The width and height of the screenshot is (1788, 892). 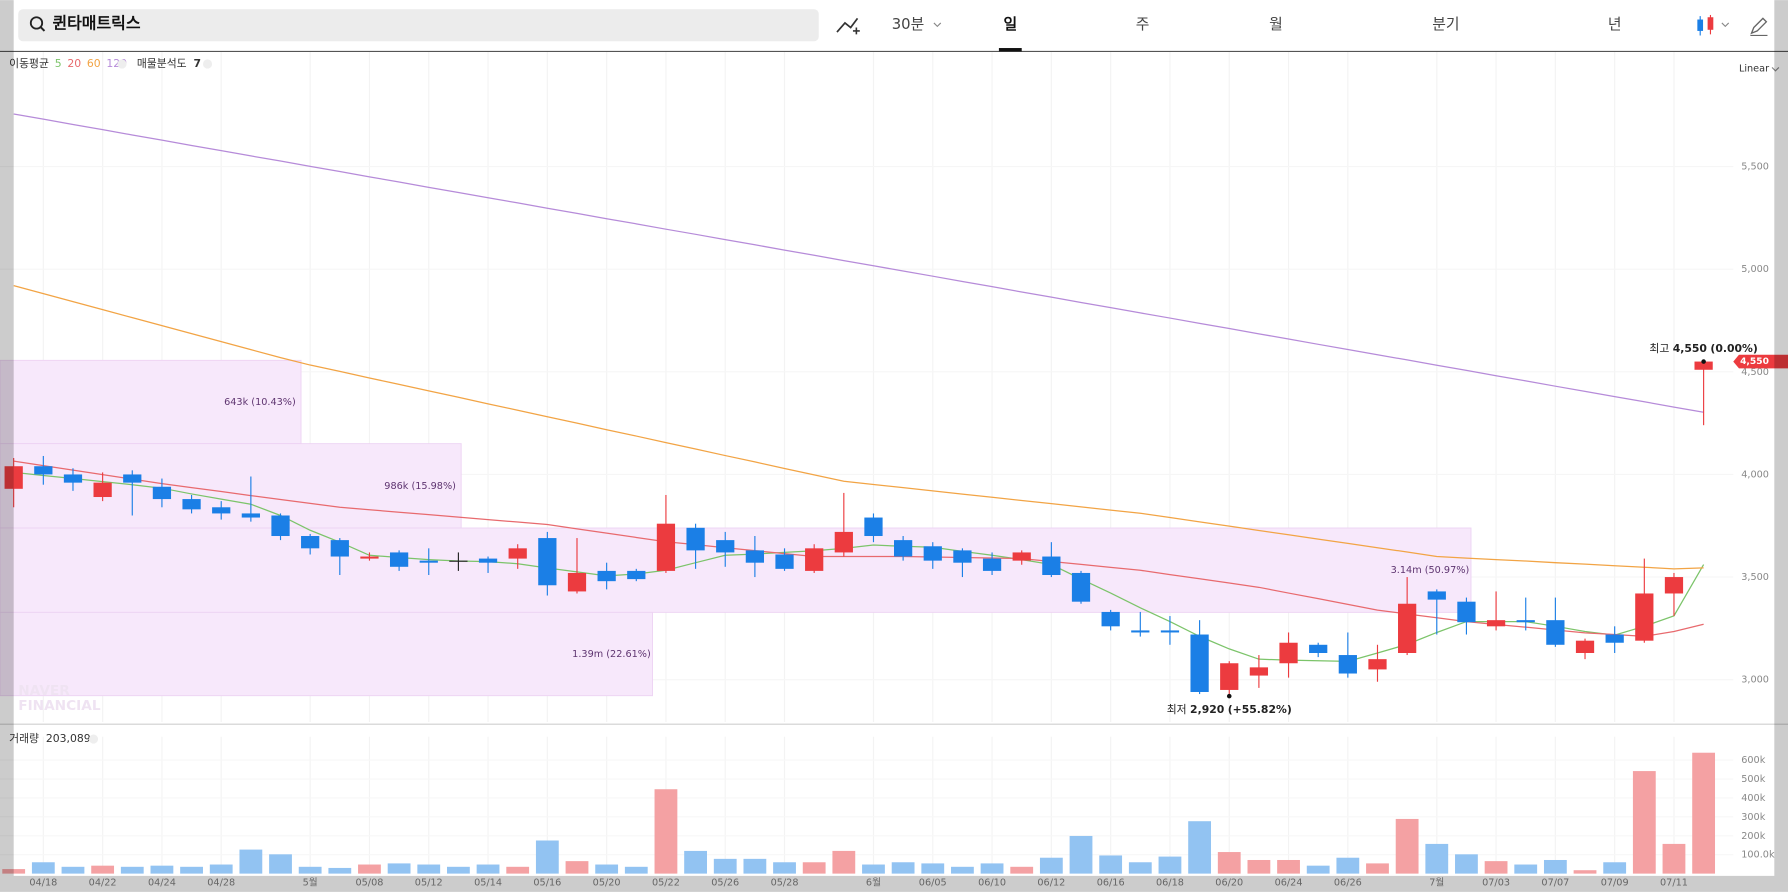 I want to click on y-tick-label: 400k, so click(x=1753, y=798).